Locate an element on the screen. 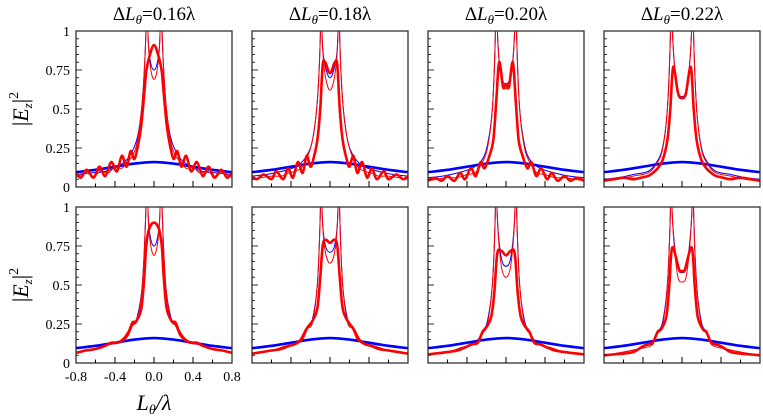  xlabel-subscript: θ is located at coordinates (152, 410).